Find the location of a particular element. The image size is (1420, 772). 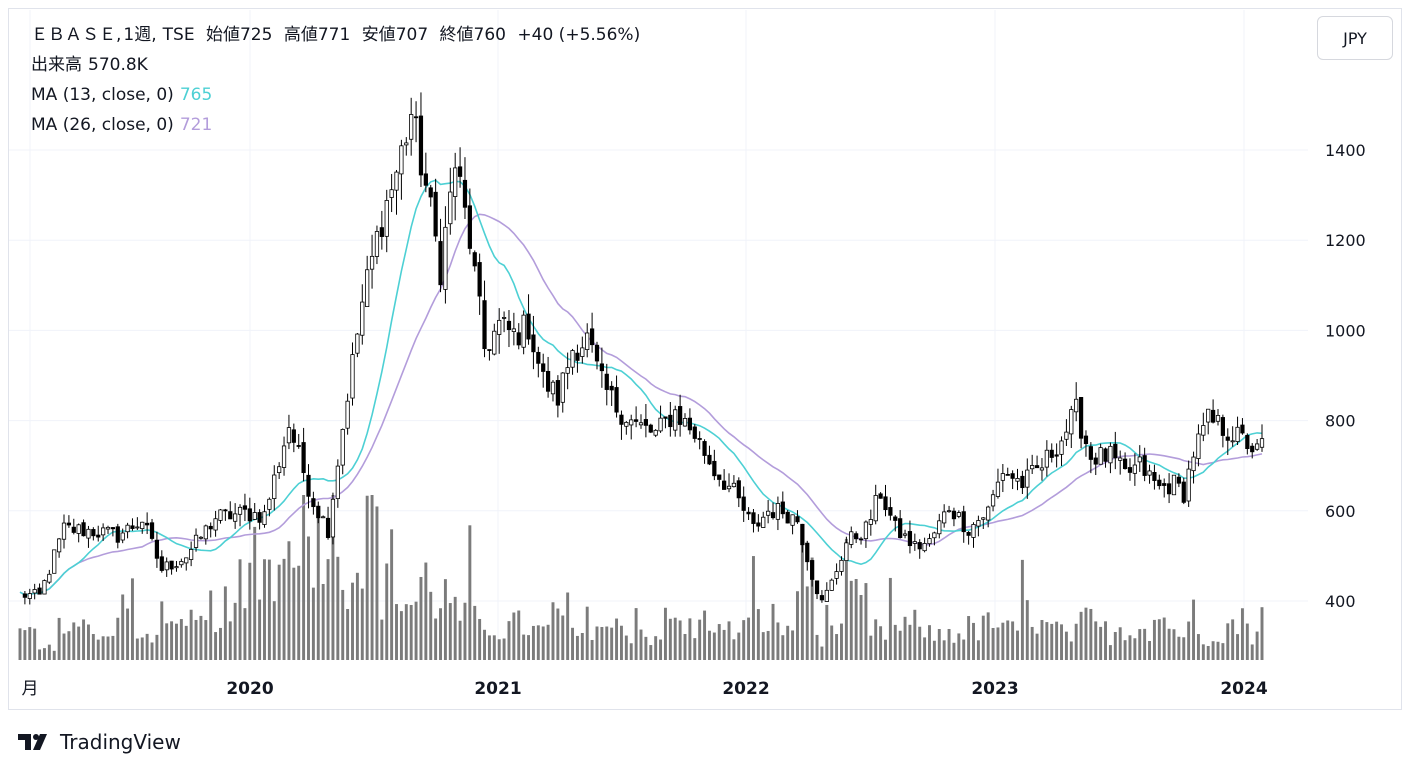

time-tick-label: 2022 is located at coordinates (745, 689).